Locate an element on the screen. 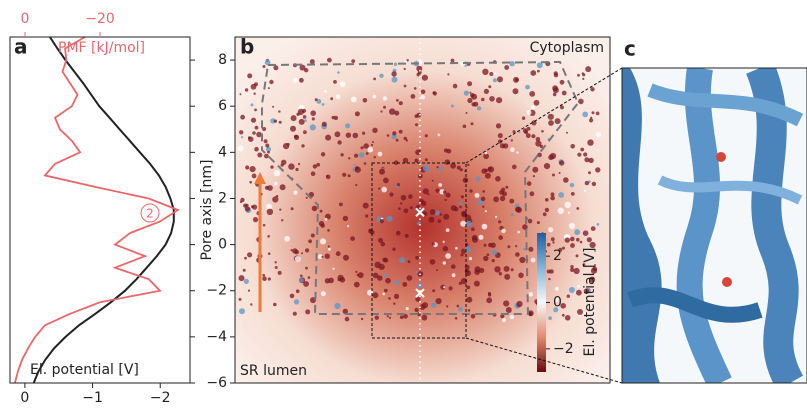 The width and height of the screenshot is (807, 412). panel-label: a is located at coordinates (21, 47).